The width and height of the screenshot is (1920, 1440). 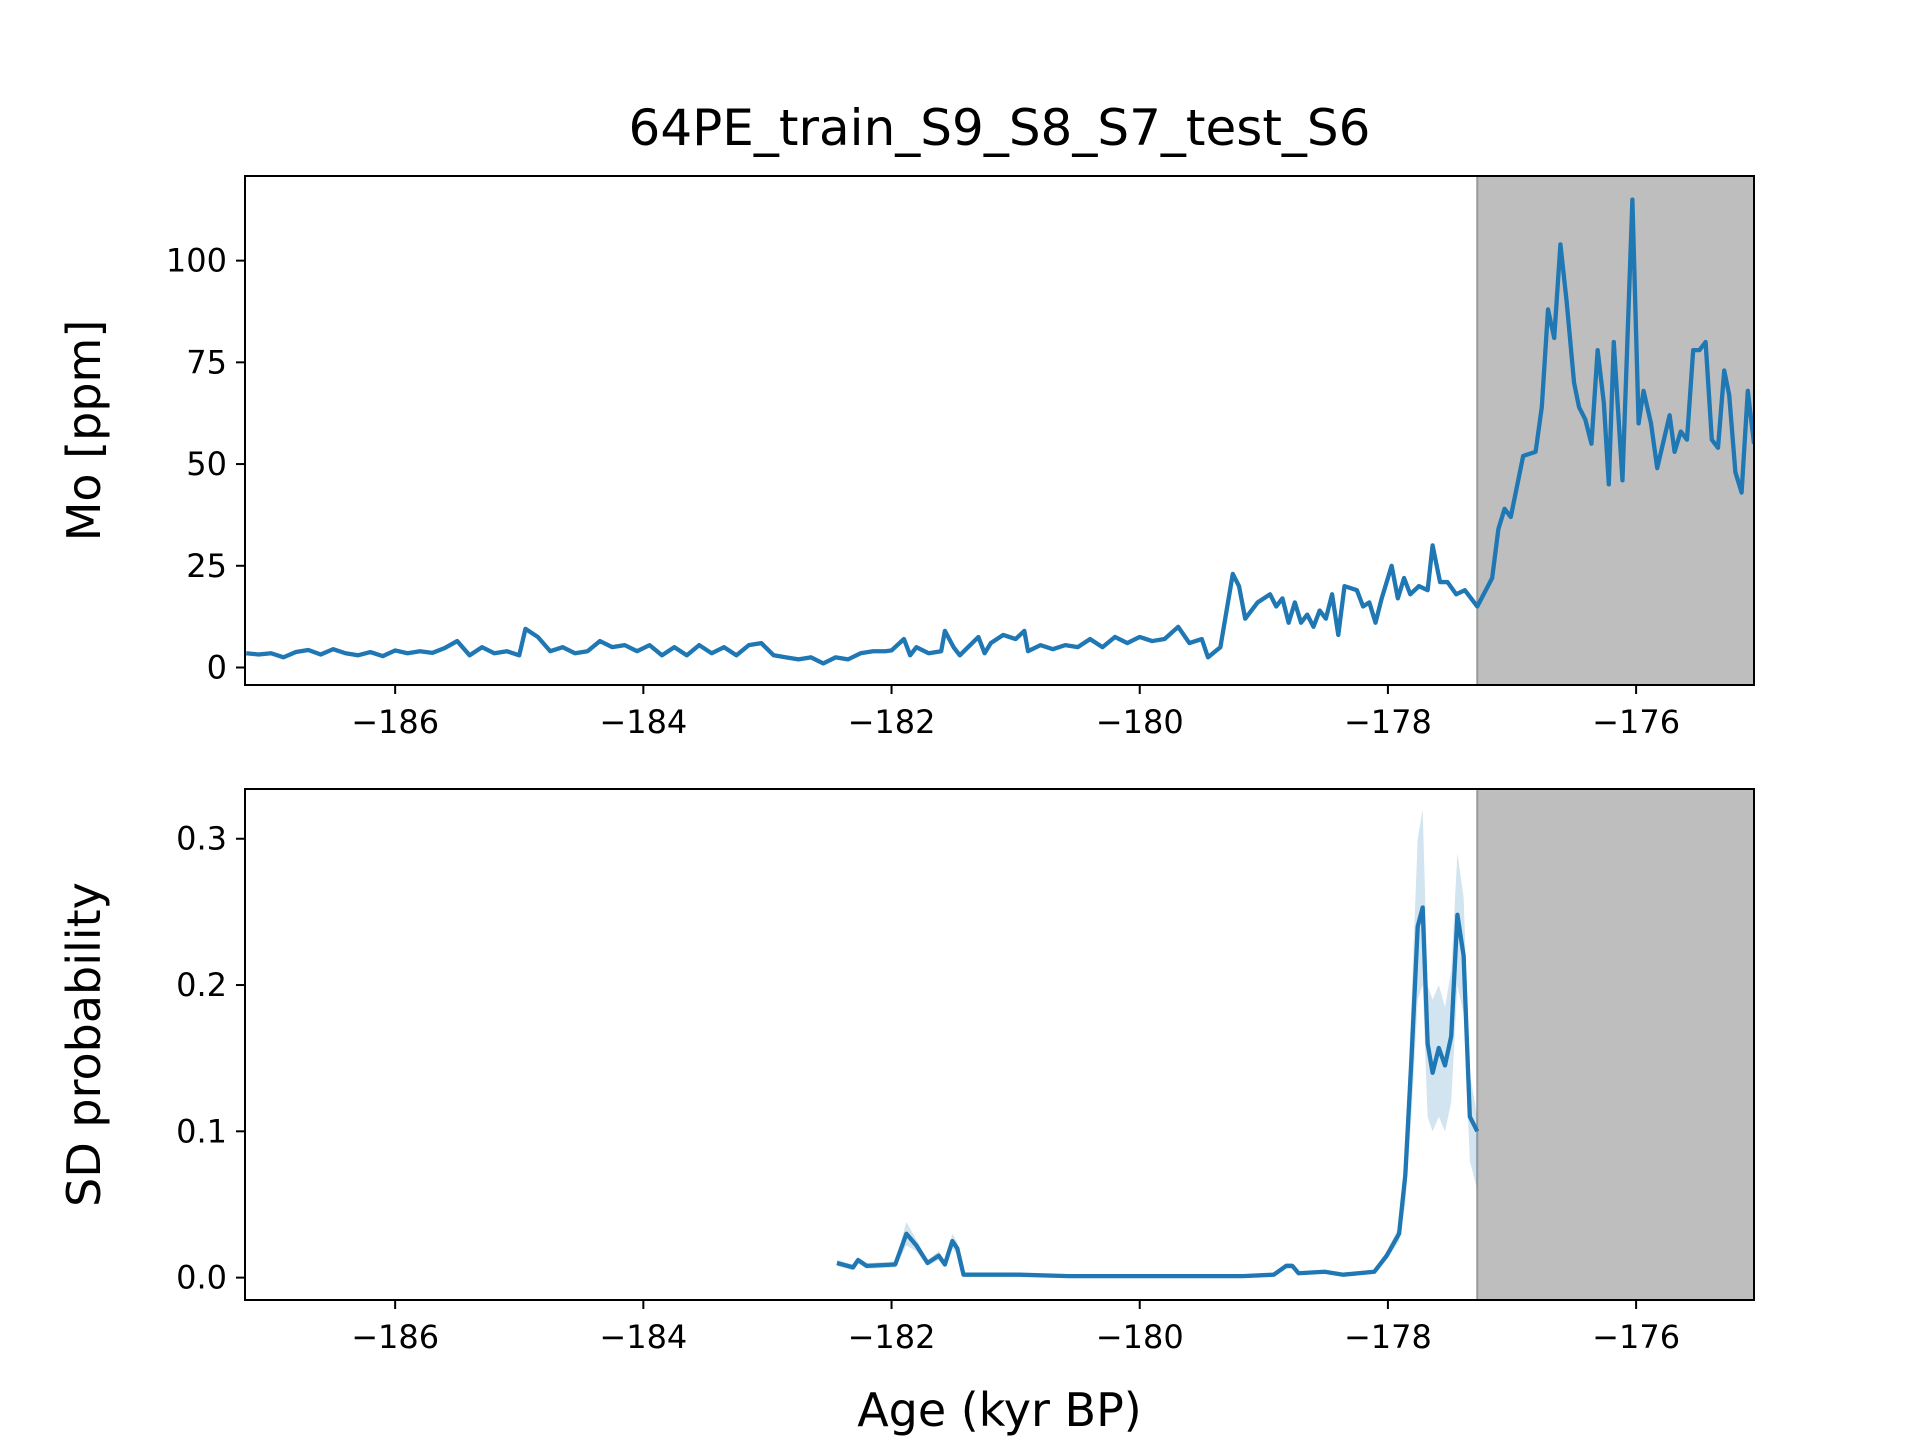 What do you see at coordinates (1000, 128) in the screenshot?
I see `chart-title: 64PE_train_S9_S8_S7_test_S6` at bounding box center [1000, 128].